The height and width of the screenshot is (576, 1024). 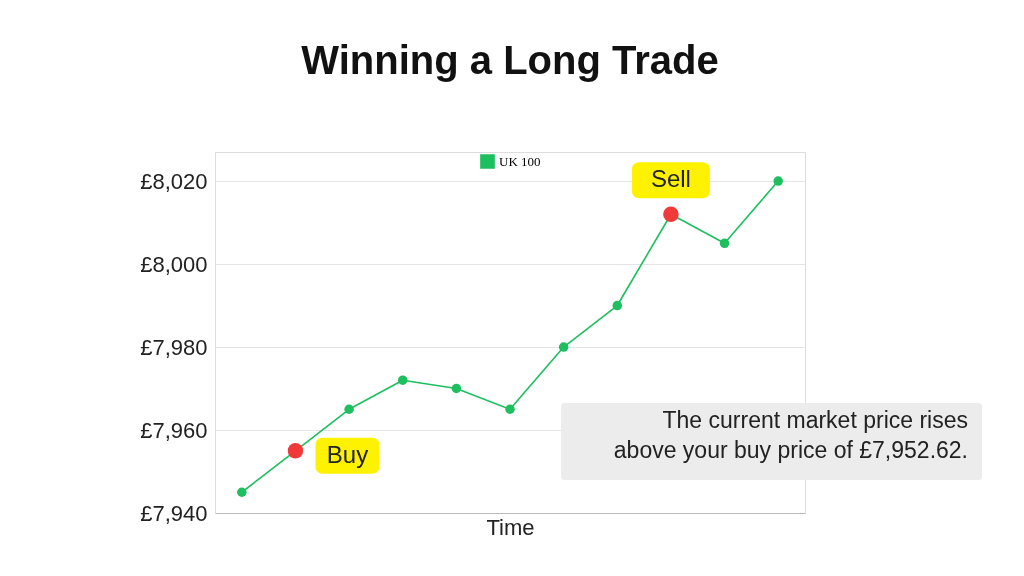 I want to click on y-tick-label: £7,940, so click(x=174, y=513).